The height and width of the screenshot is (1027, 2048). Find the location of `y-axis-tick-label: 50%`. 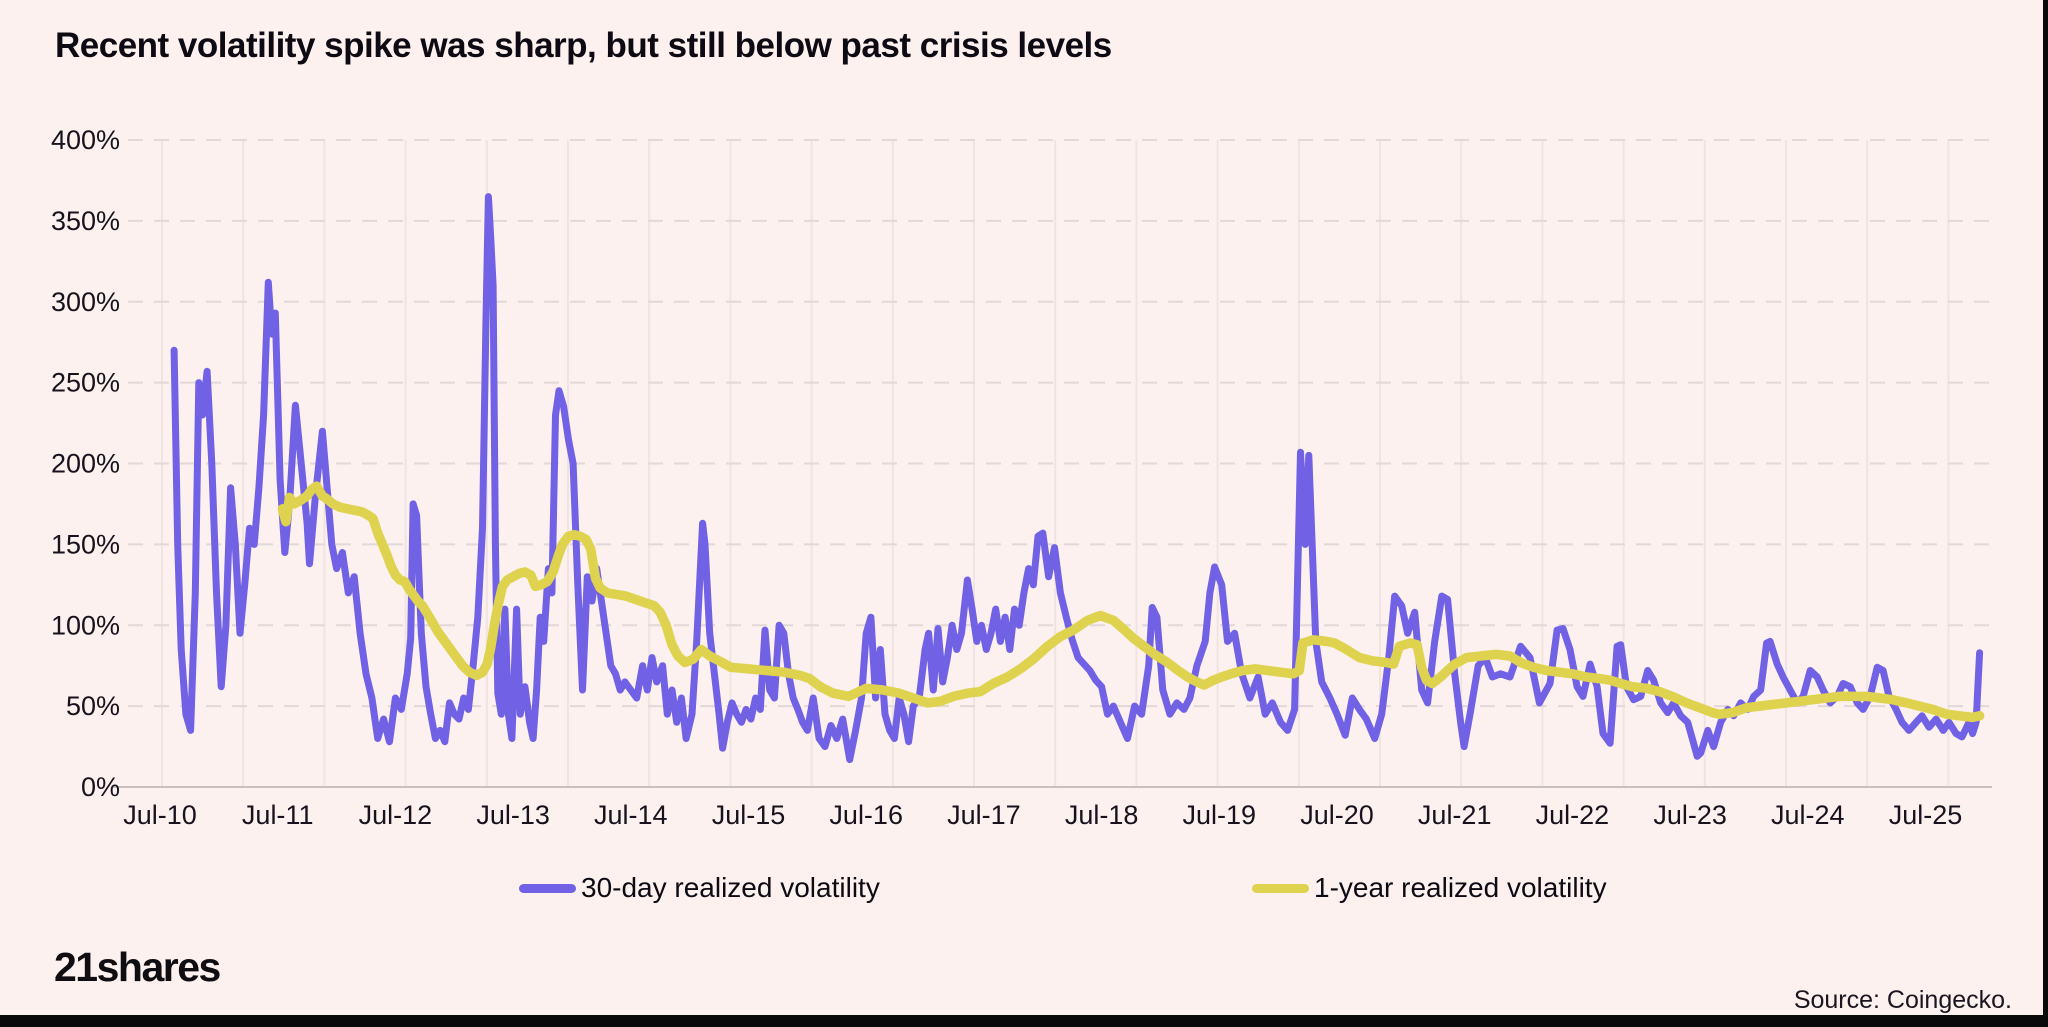

y-axis-tick-label: 50% is located at coordinates (93, 706).